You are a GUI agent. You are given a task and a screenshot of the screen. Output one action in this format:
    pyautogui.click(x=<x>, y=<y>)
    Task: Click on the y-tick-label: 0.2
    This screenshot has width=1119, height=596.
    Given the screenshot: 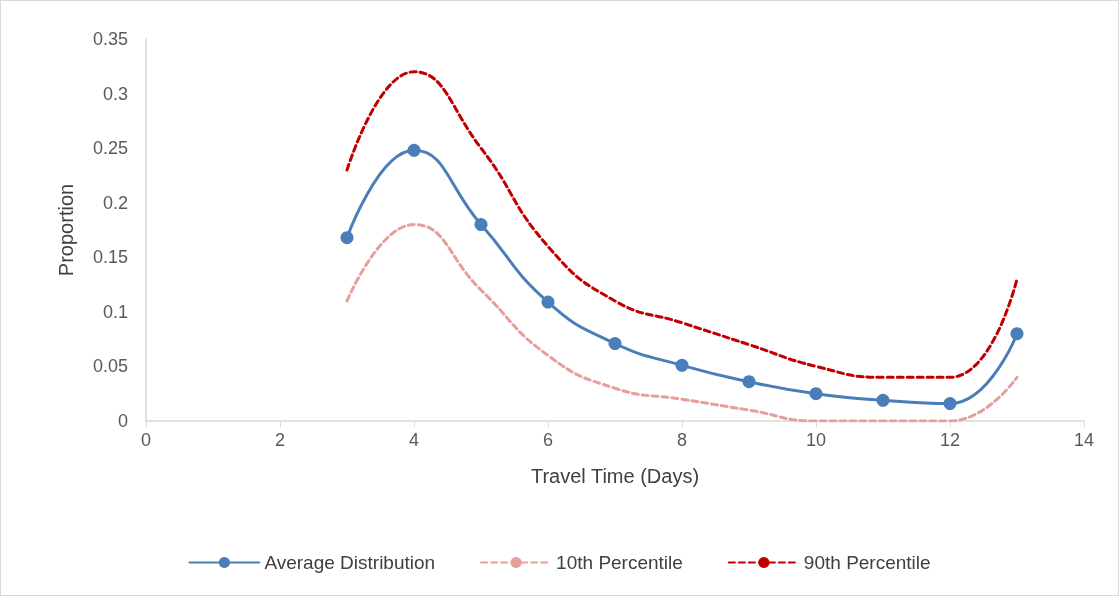 What is the action you would take?
    pyautogui.click(x=115, y=202)
    